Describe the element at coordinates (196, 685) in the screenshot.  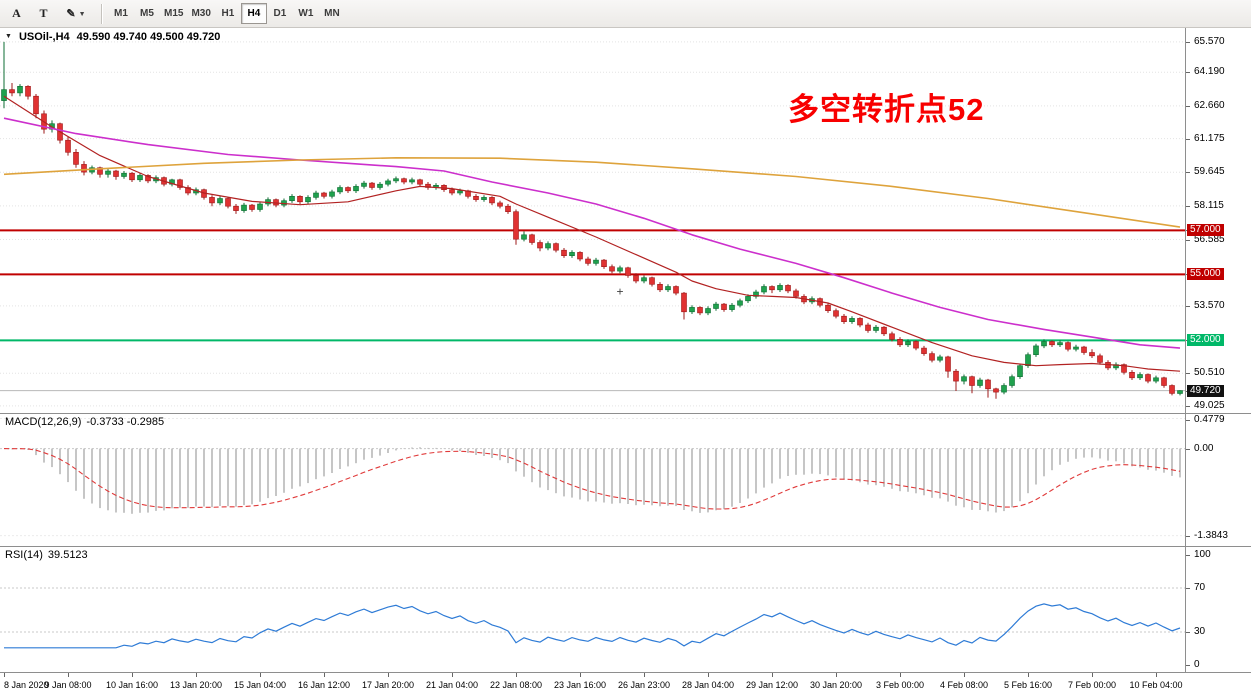
I see `time-label: 13 Jan 20:00` at that location.